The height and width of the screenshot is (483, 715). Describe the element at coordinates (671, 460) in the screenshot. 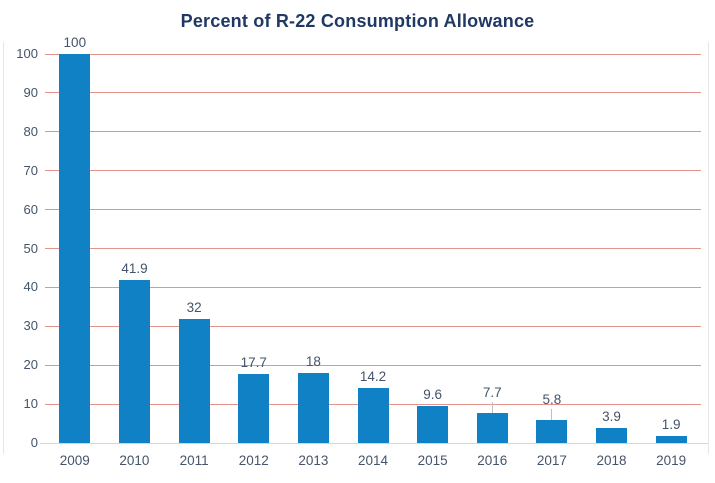

I see `x-axis-tick-label: 2019` at that location.